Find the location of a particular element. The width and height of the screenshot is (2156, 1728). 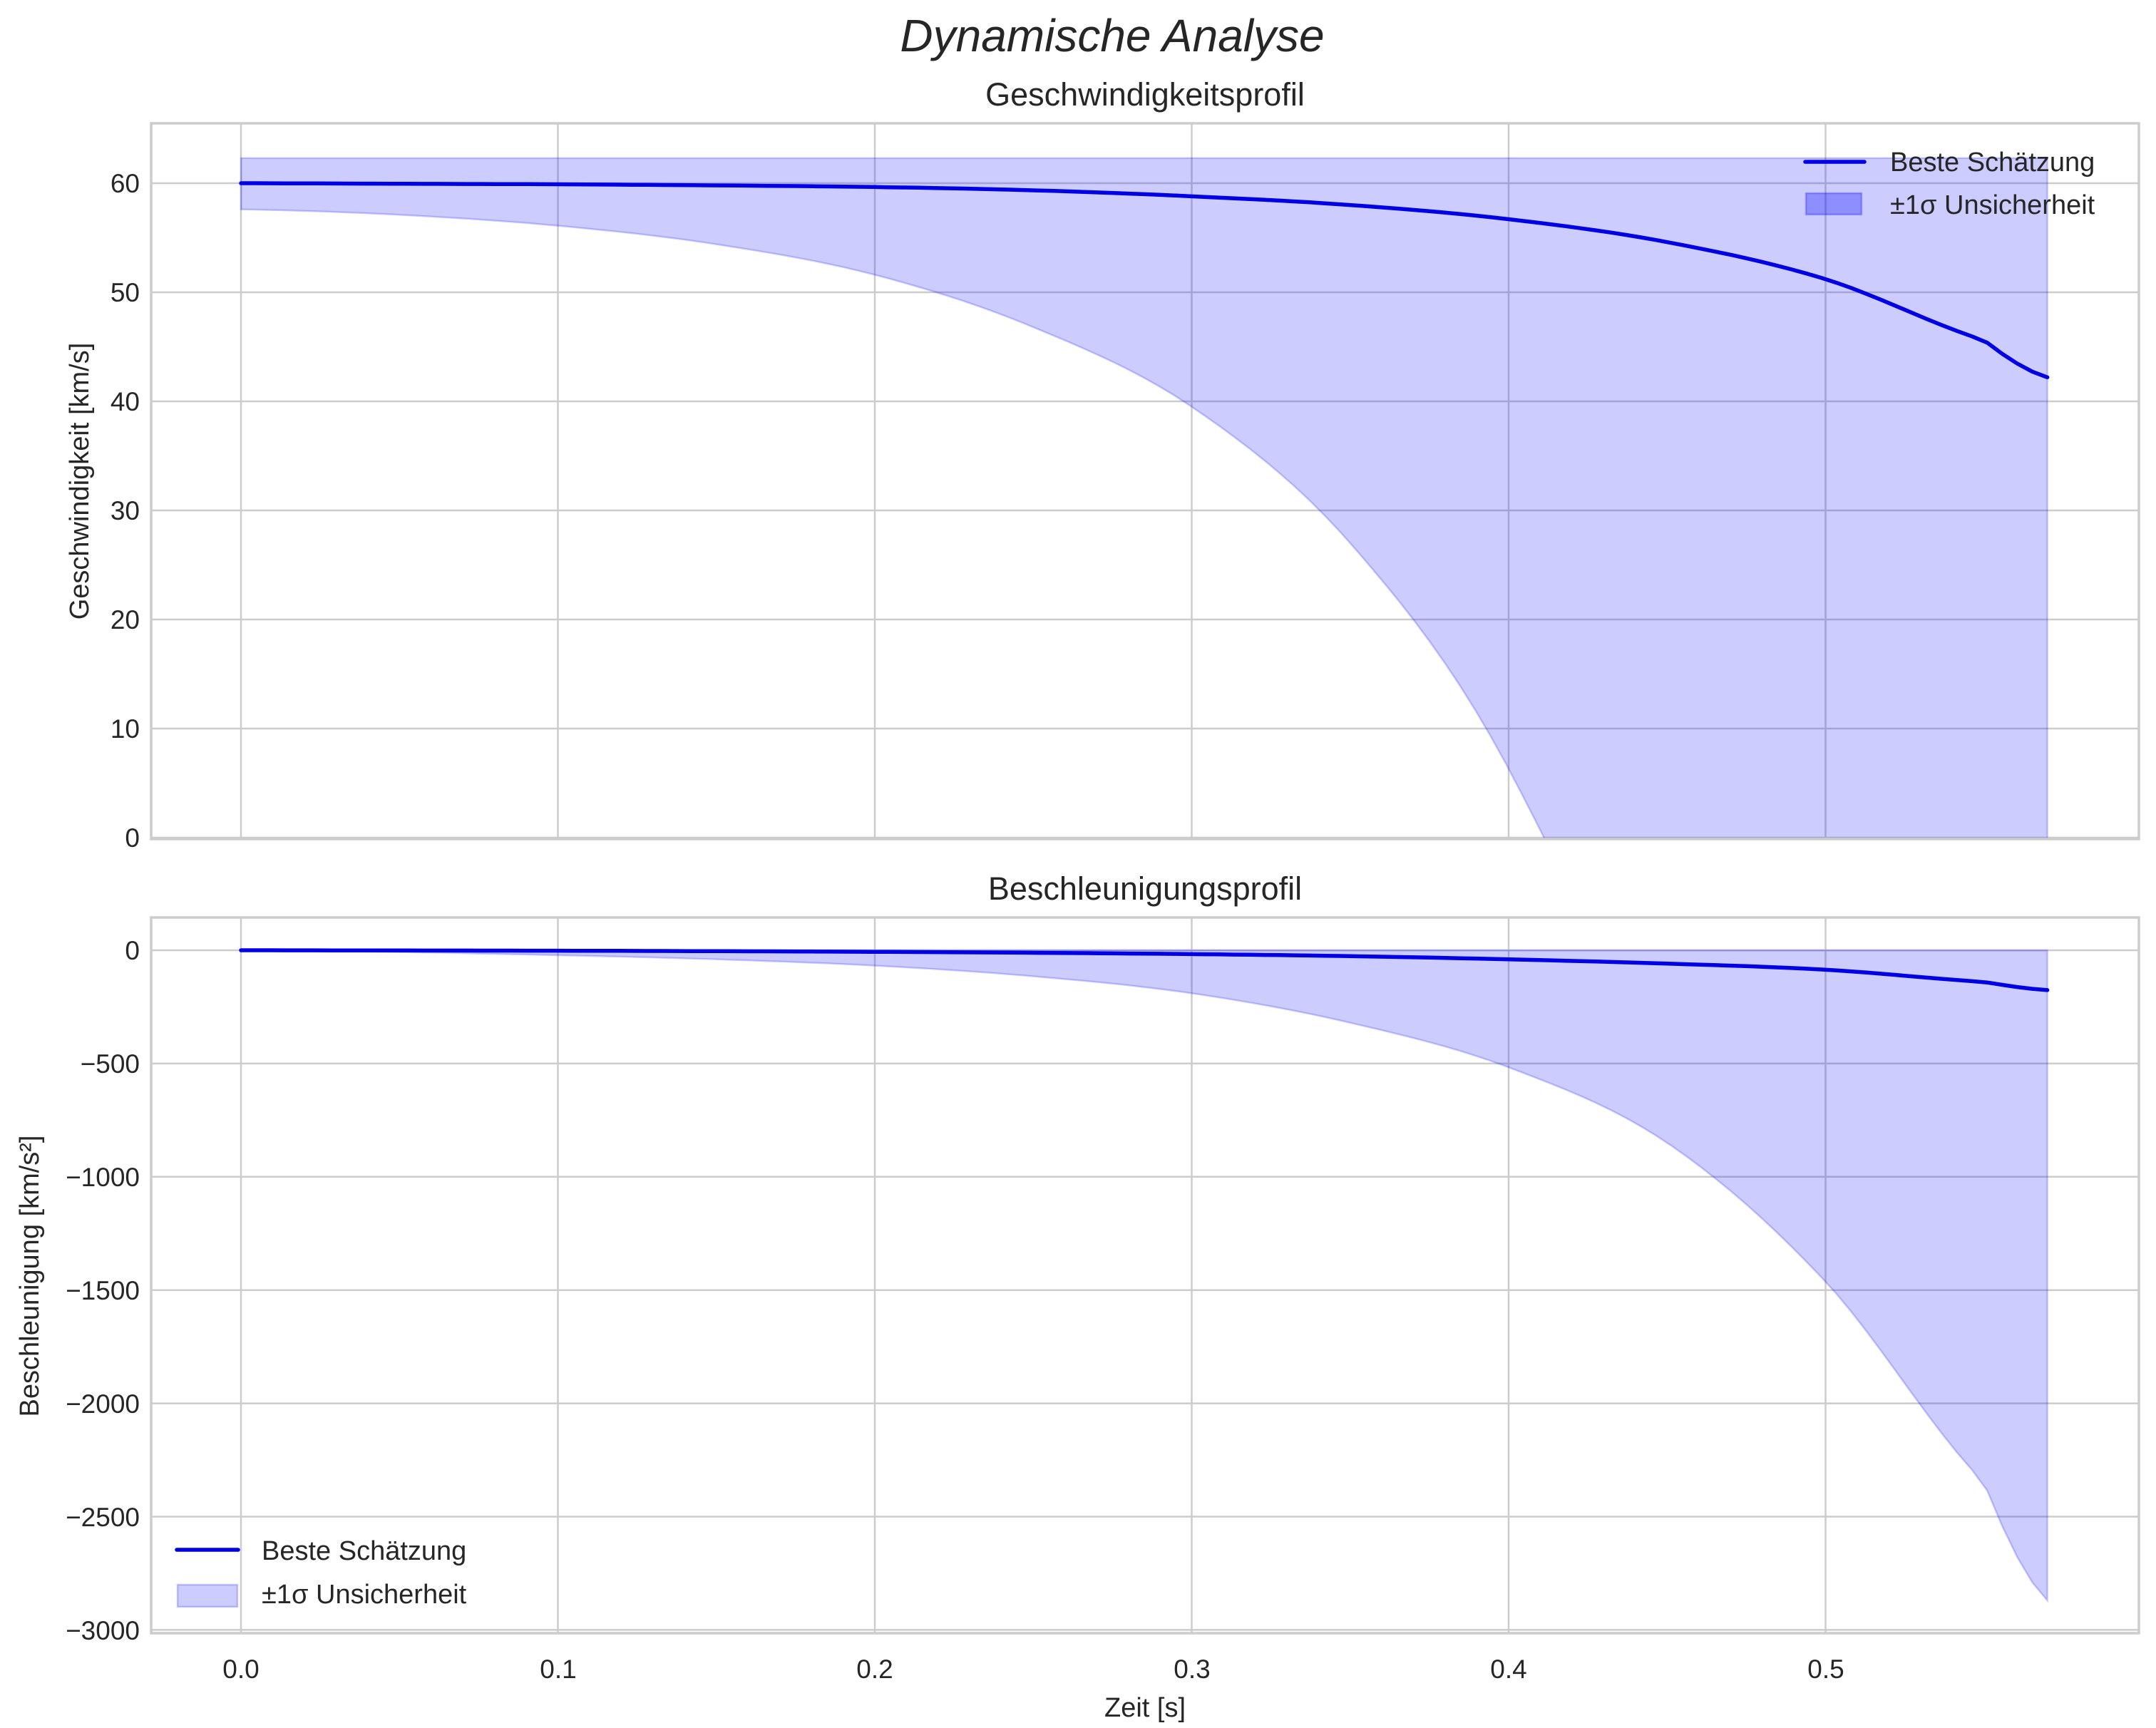

velocity-best-estimate-line is located at coordinates (1144, 280).